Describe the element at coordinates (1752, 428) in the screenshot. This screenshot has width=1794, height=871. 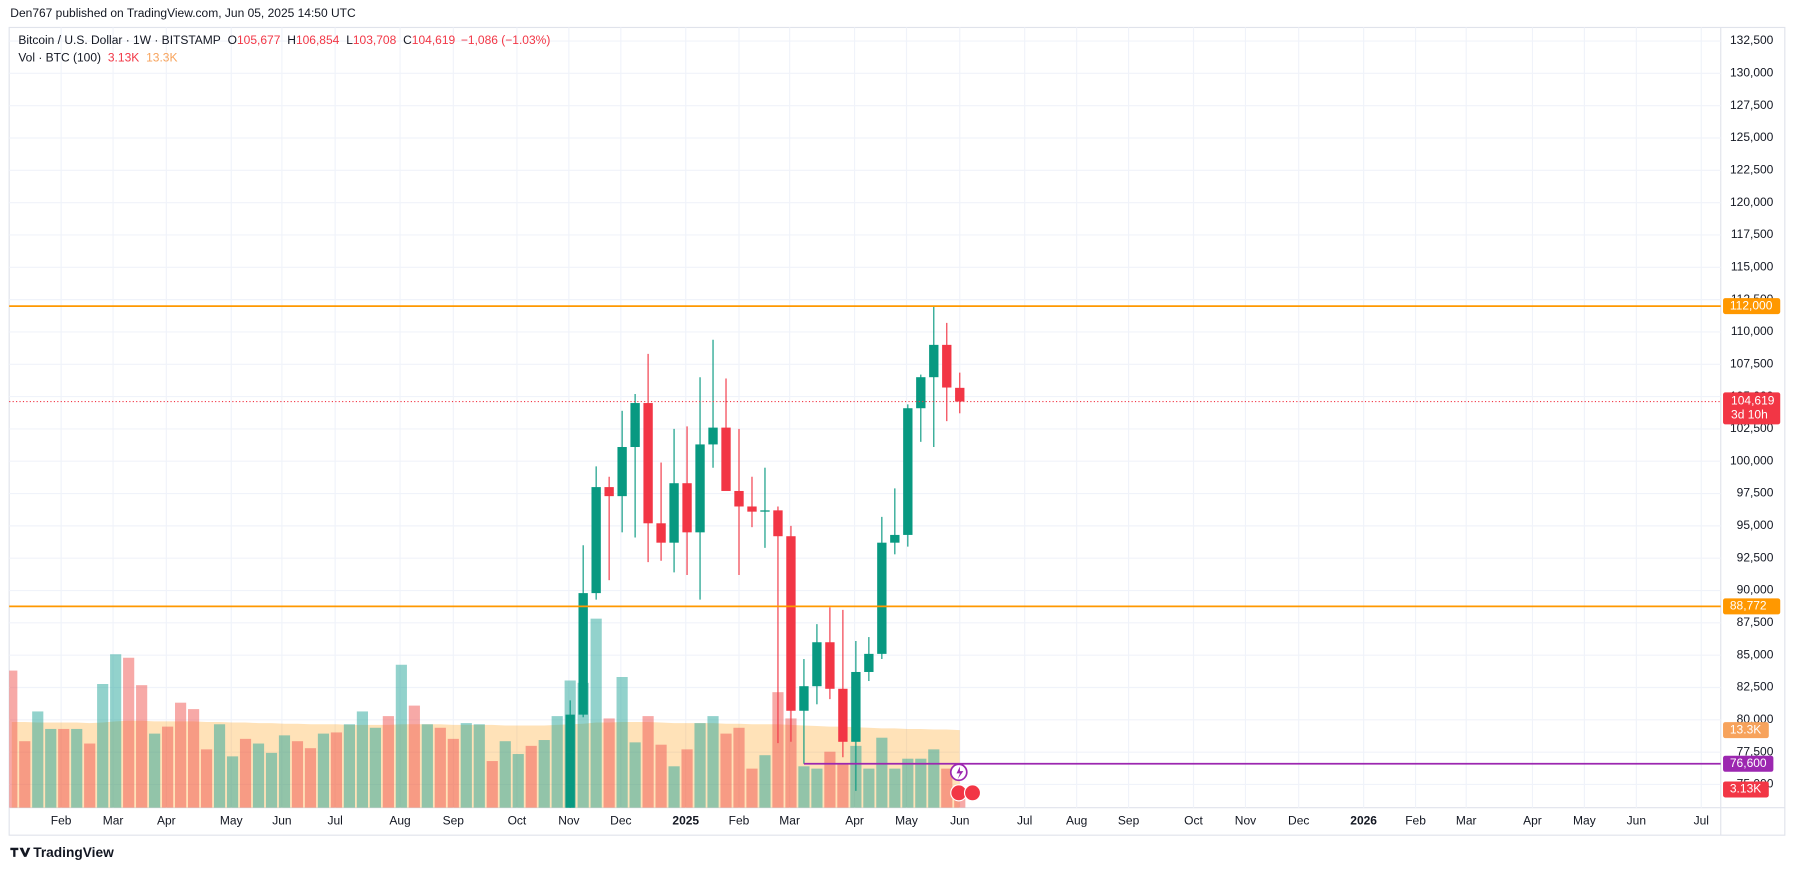
I see `y-tick-label: 102,500` at that location.